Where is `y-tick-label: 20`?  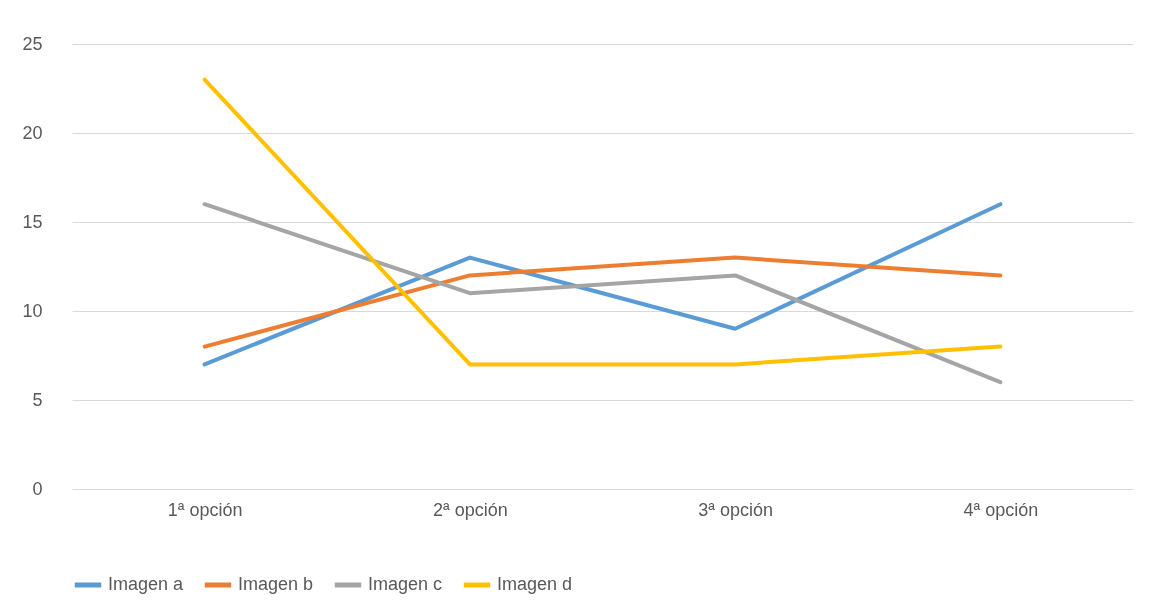
y-tick-label: 20 is located at coordinates (32, 132).